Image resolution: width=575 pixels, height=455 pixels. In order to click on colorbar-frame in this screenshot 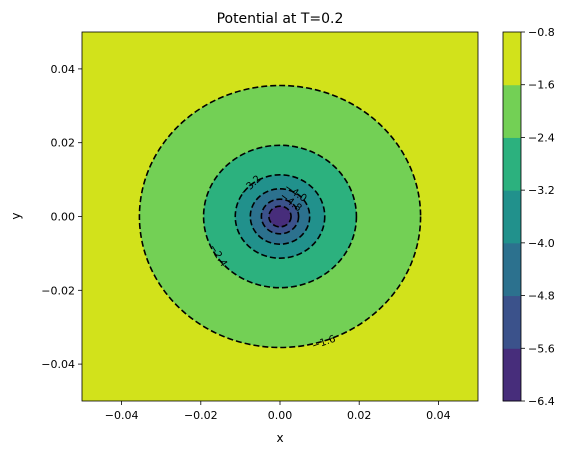, I will do `click(512, 216)`.